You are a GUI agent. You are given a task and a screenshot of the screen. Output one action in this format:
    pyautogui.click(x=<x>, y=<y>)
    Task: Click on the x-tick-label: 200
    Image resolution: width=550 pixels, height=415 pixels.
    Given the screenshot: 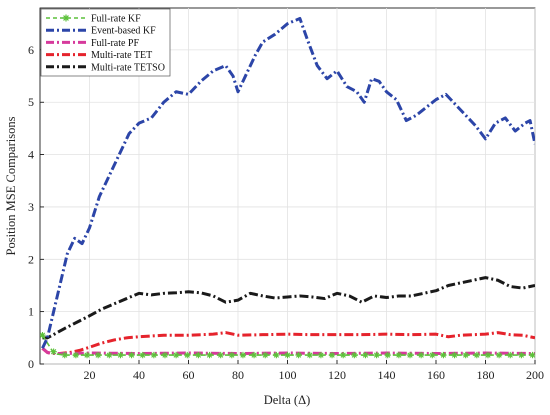 What is the action you would take?
    pyautogui.click(x=535, y=375)
    